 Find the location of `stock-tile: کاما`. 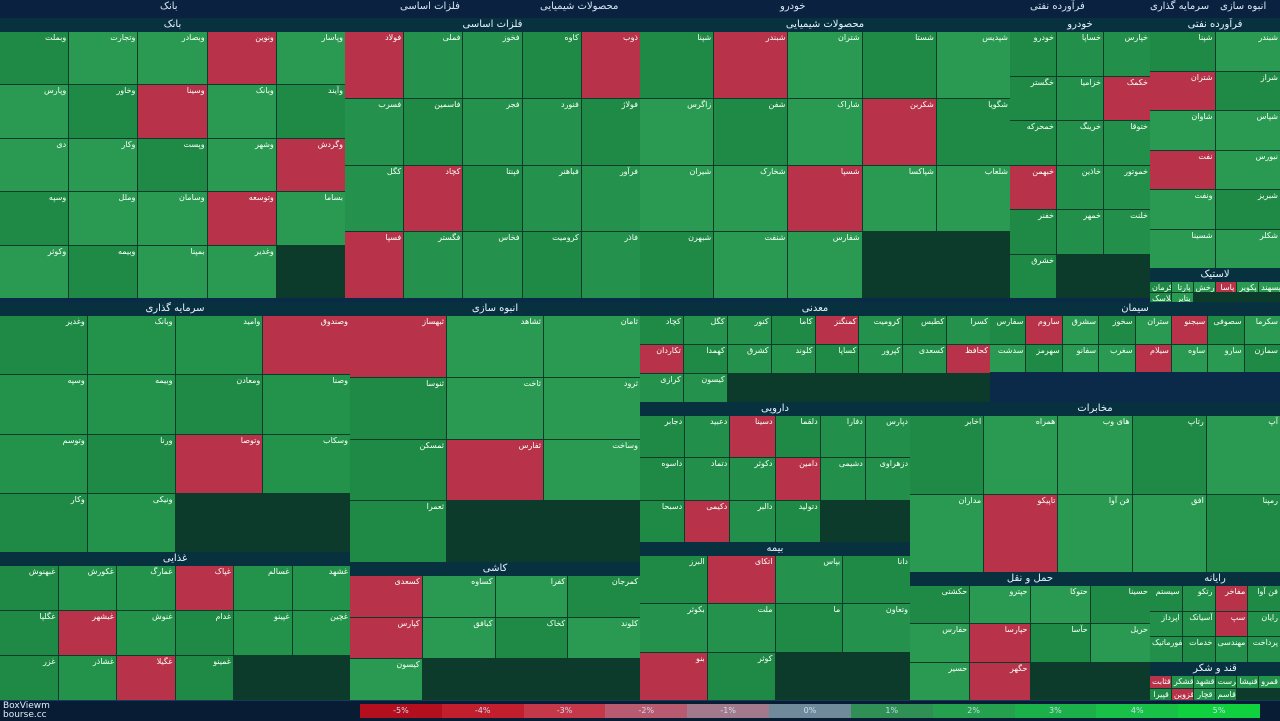

stock-tile: کاما is located at coordinates (793, 330).